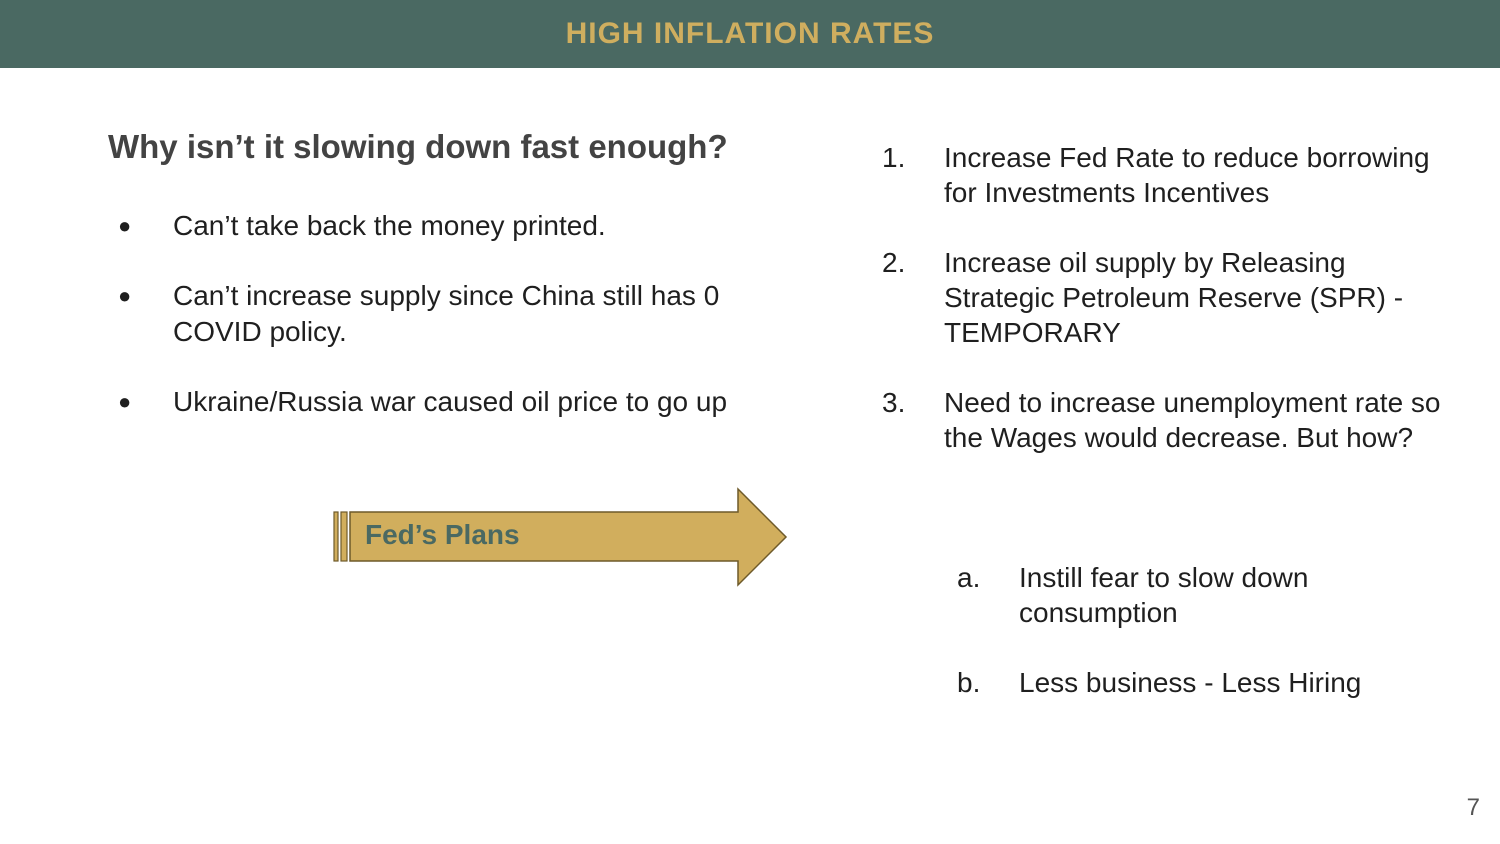 The width and height of the screenshot is (1500, 844). Describe the element at coordinates (969, 682) in the screenshot. I see `sub-item-letter: b.` at that location.